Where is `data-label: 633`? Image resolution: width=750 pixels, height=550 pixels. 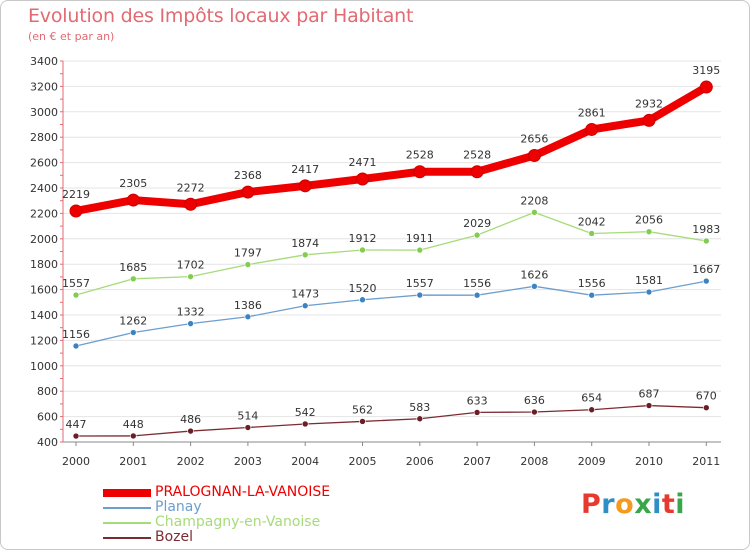 data-label: 633 is located at coordinates (477, 400).